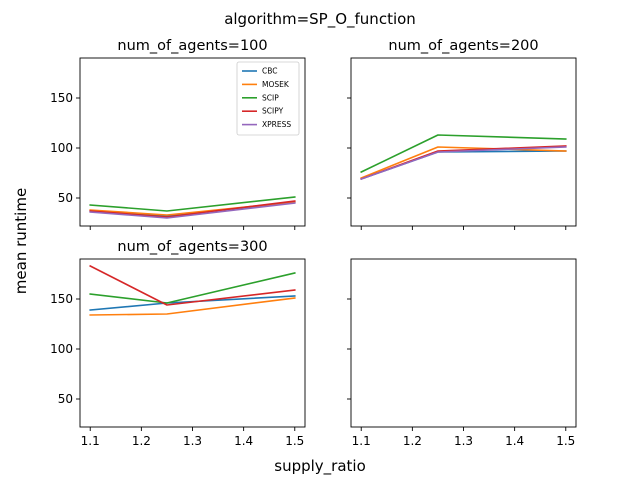  Describe the element at coordinates (320, 466) in the screenshot. I see `x-axis-label: supply_ratio` at that location.